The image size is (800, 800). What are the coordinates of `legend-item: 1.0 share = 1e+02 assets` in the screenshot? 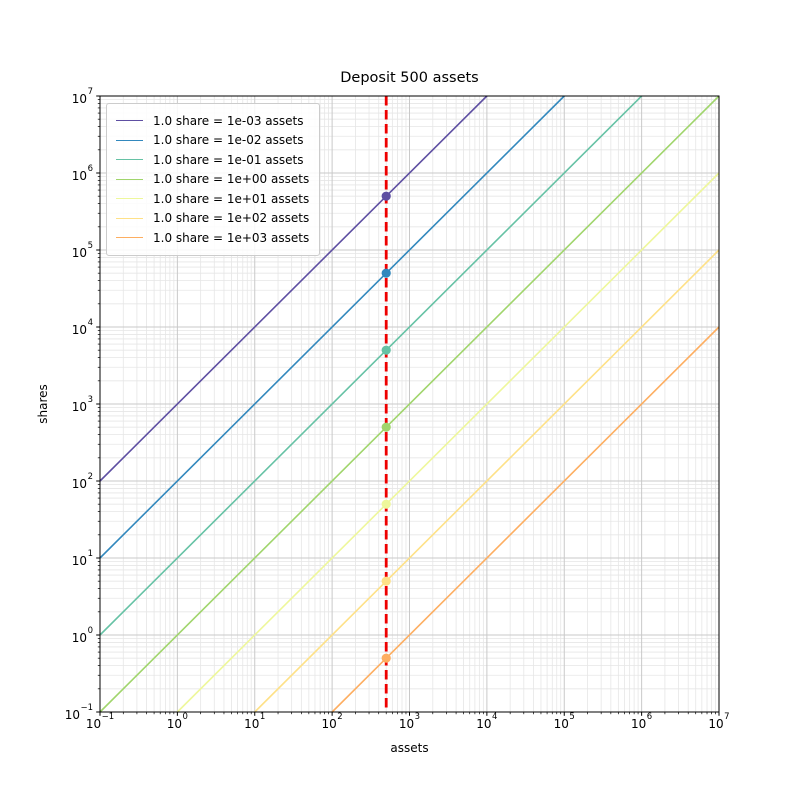 It's located at (212, 219).